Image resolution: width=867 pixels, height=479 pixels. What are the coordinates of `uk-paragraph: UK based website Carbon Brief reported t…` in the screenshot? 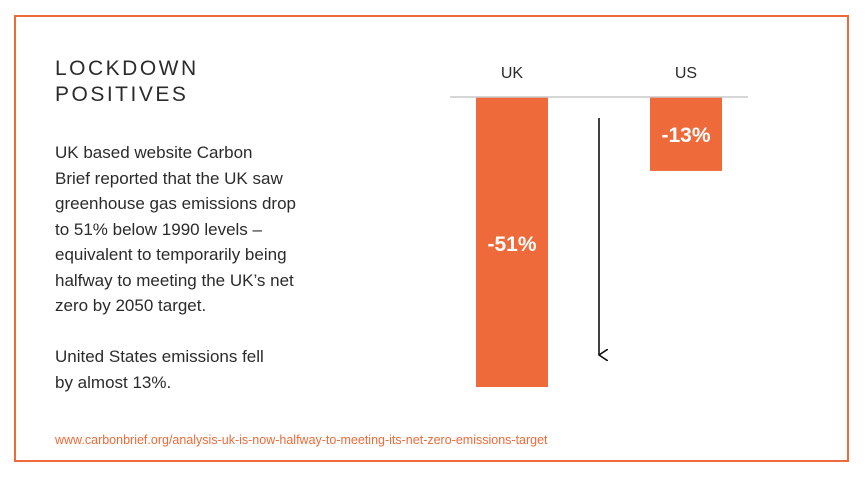 It's located at (205, 229).